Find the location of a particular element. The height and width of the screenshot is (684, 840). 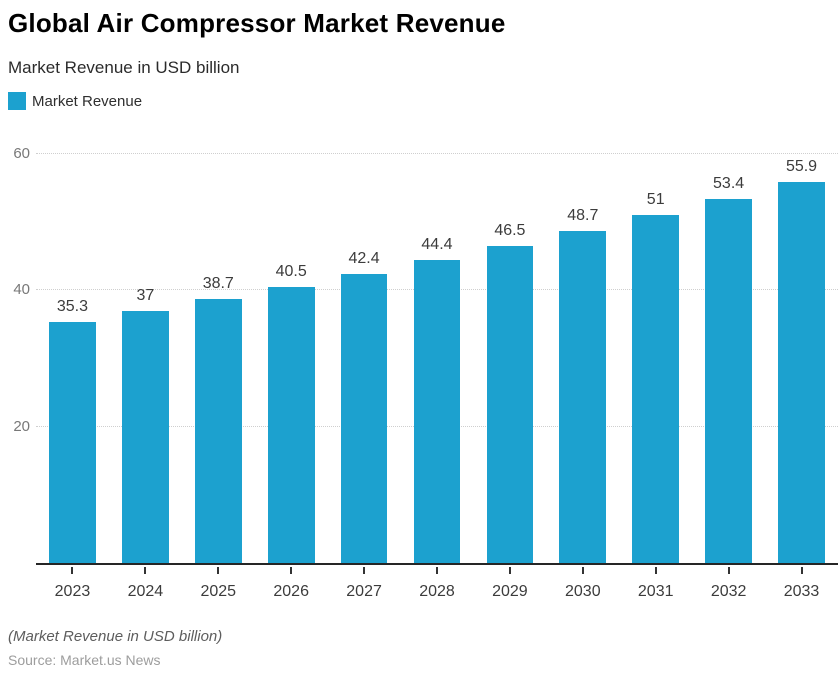

y-axis-tick-label: 60 is located at coordinates (21, 153).